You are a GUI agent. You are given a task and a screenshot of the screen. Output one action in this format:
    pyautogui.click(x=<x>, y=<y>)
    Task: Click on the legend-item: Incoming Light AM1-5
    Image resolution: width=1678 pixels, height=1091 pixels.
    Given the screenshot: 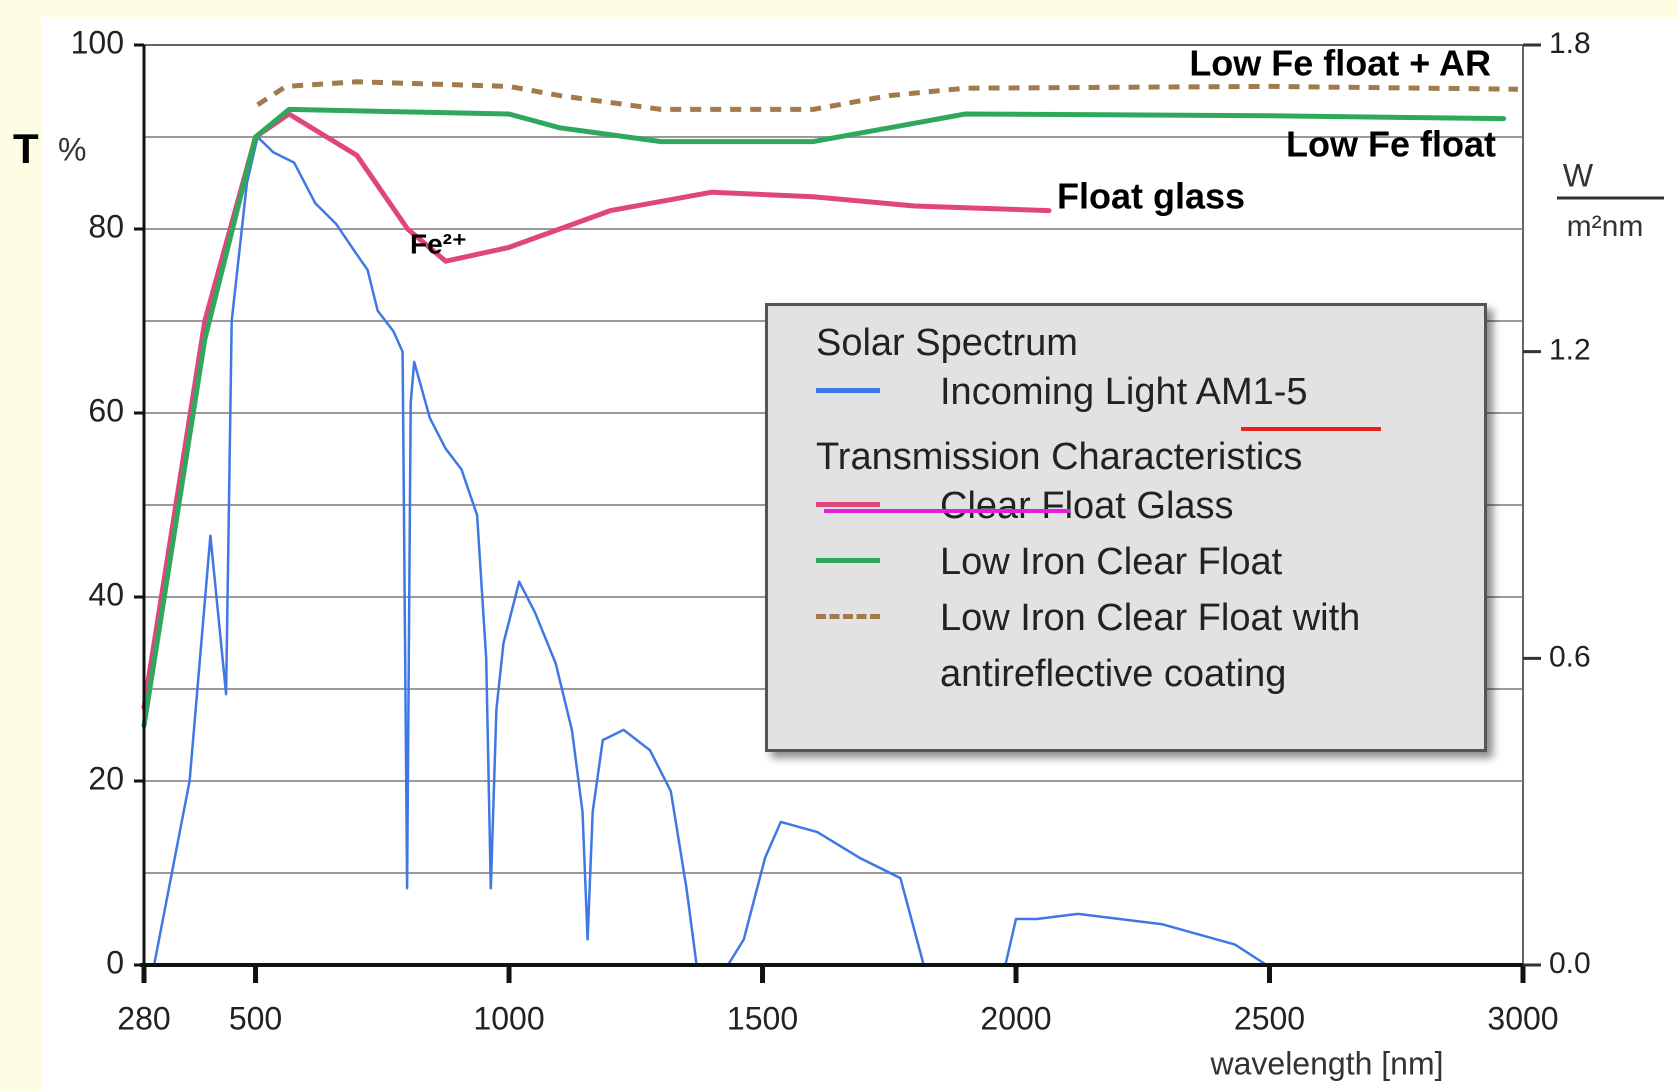 What is the action you would take?
    pyautogui.click(x=1138, y=392)
    